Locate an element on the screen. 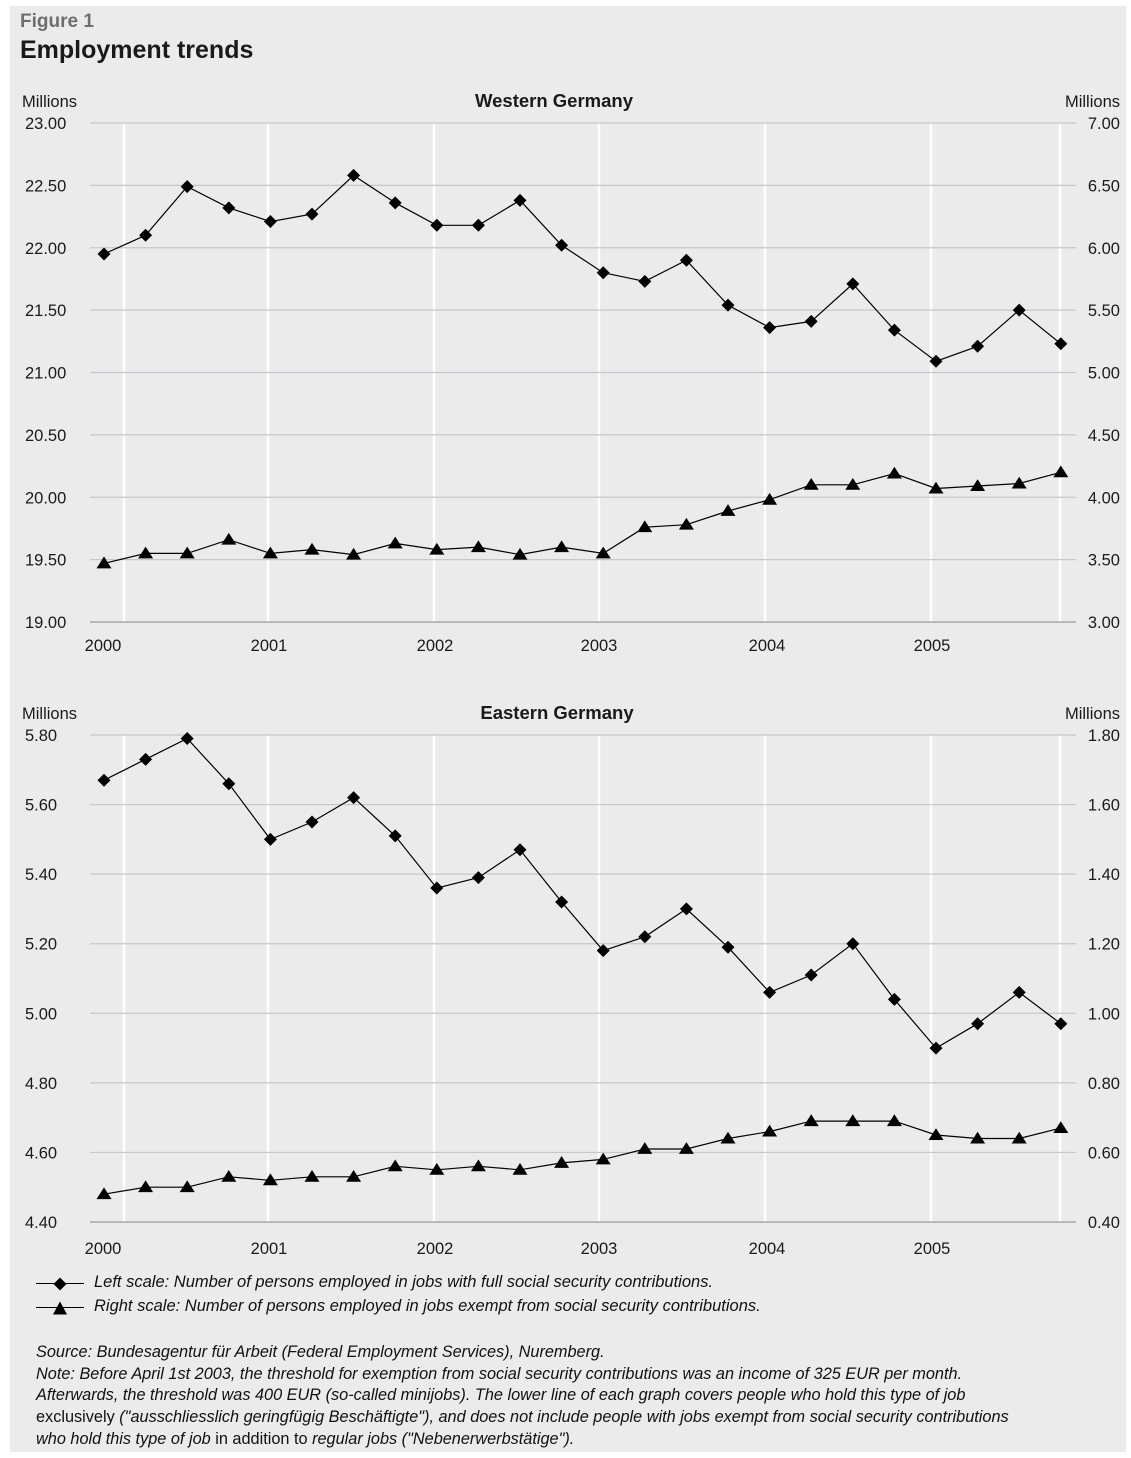  left-tick-label: 20.00 is located at coordinates (45, 498).